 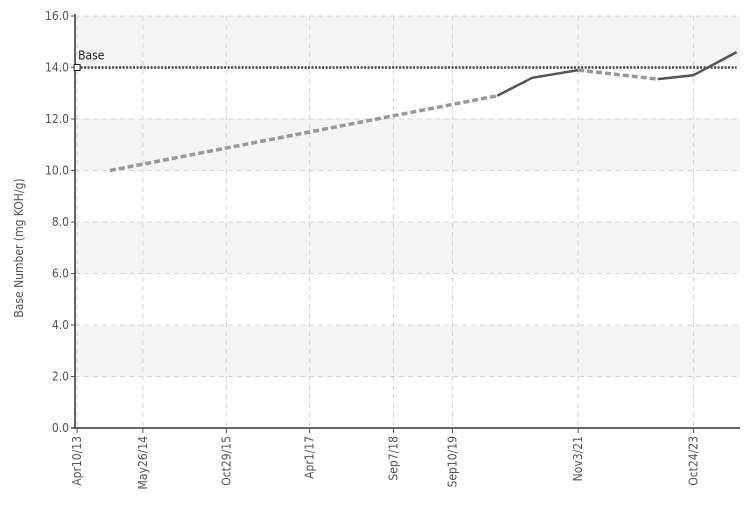 What do you see at coordinates (143, 463) in the screenshot?
I see `x-tick-label: May26/14` at bounding box center [143, 463].